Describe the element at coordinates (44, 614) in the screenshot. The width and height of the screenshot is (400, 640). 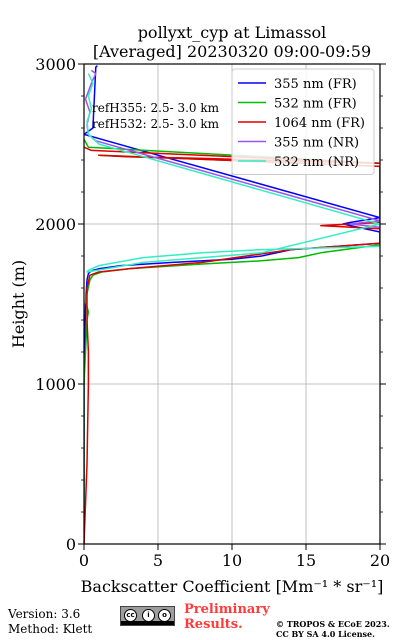
I see `version-text: Version: 3.6` at that location.